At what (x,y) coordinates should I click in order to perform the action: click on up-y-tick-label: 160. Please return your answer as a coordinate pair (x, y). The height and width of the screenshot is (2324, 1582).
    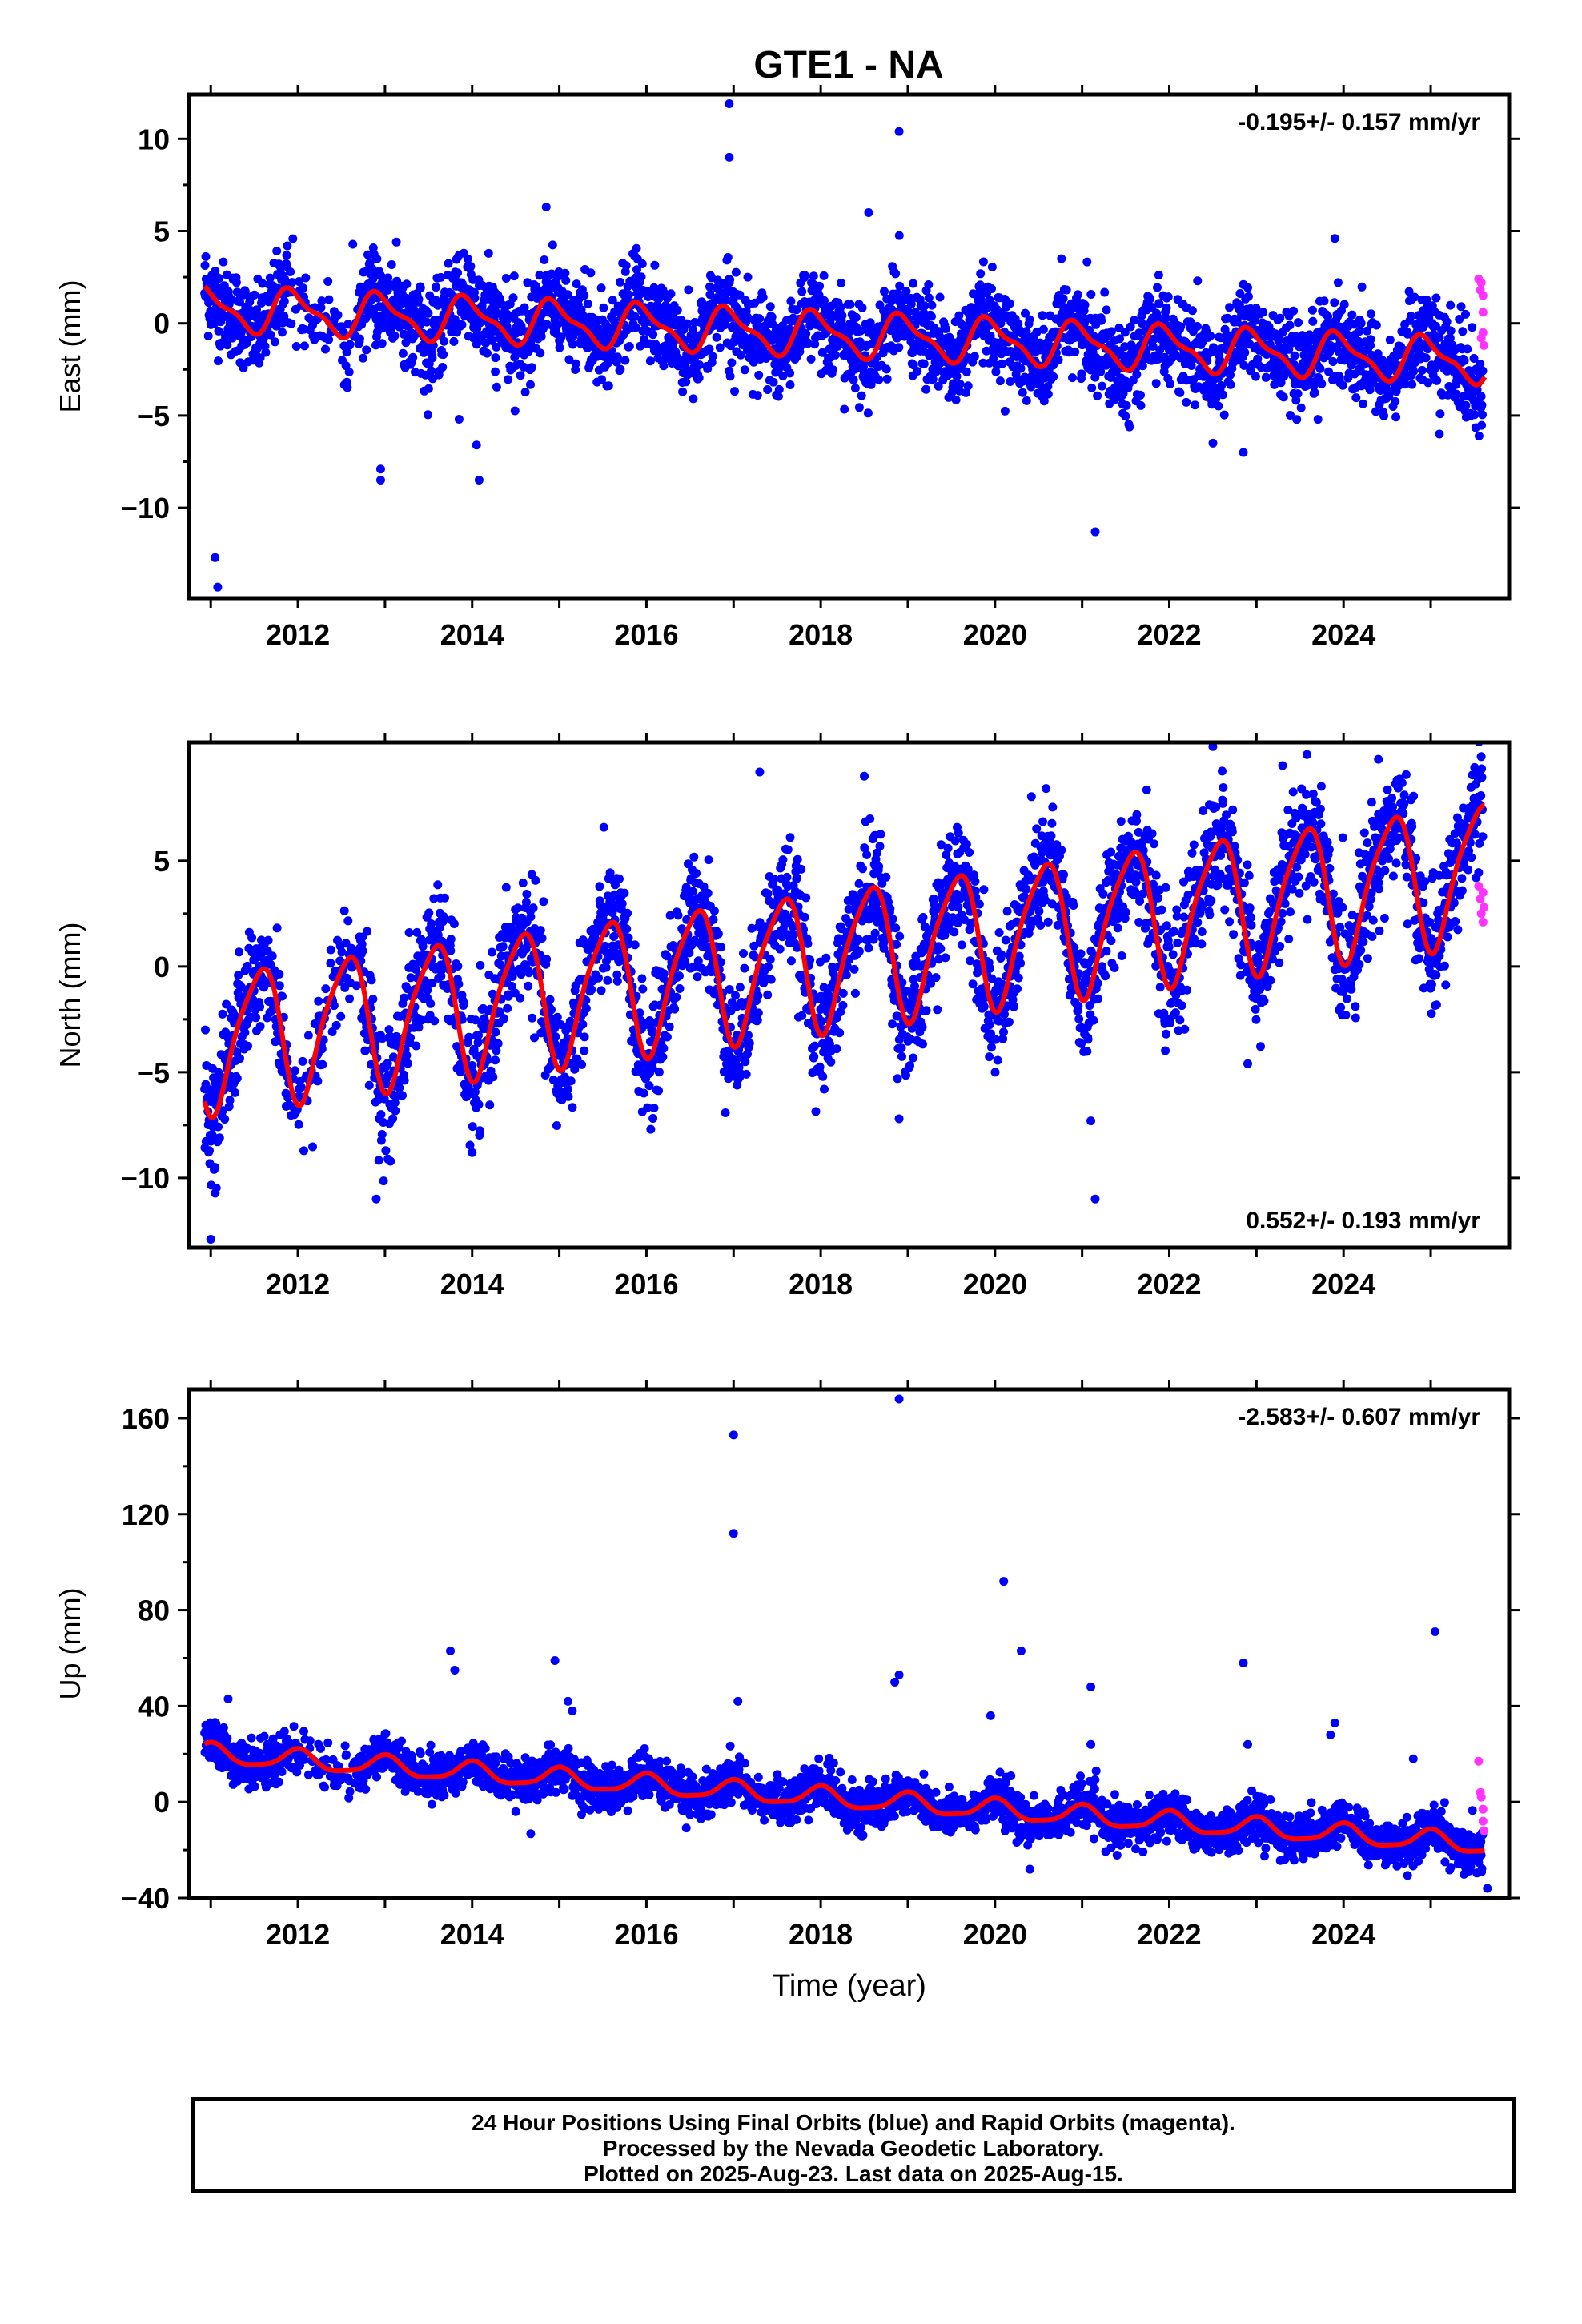
    Looking at the image, I should click on (146, 1418).